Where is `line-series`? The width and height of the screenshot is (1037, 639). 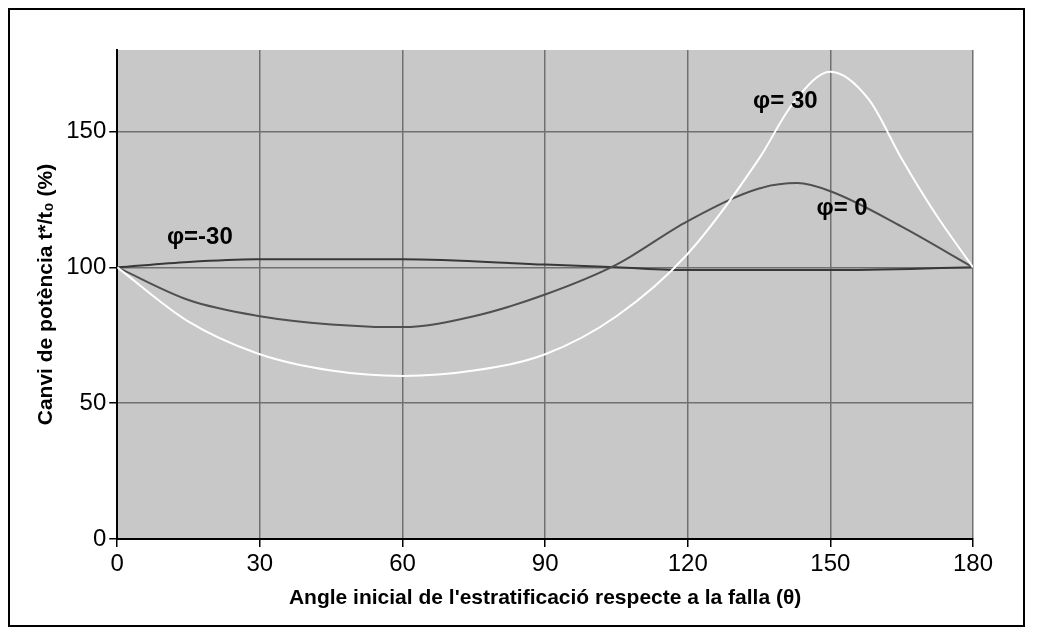 line-series is located at coordinates (545, 265).